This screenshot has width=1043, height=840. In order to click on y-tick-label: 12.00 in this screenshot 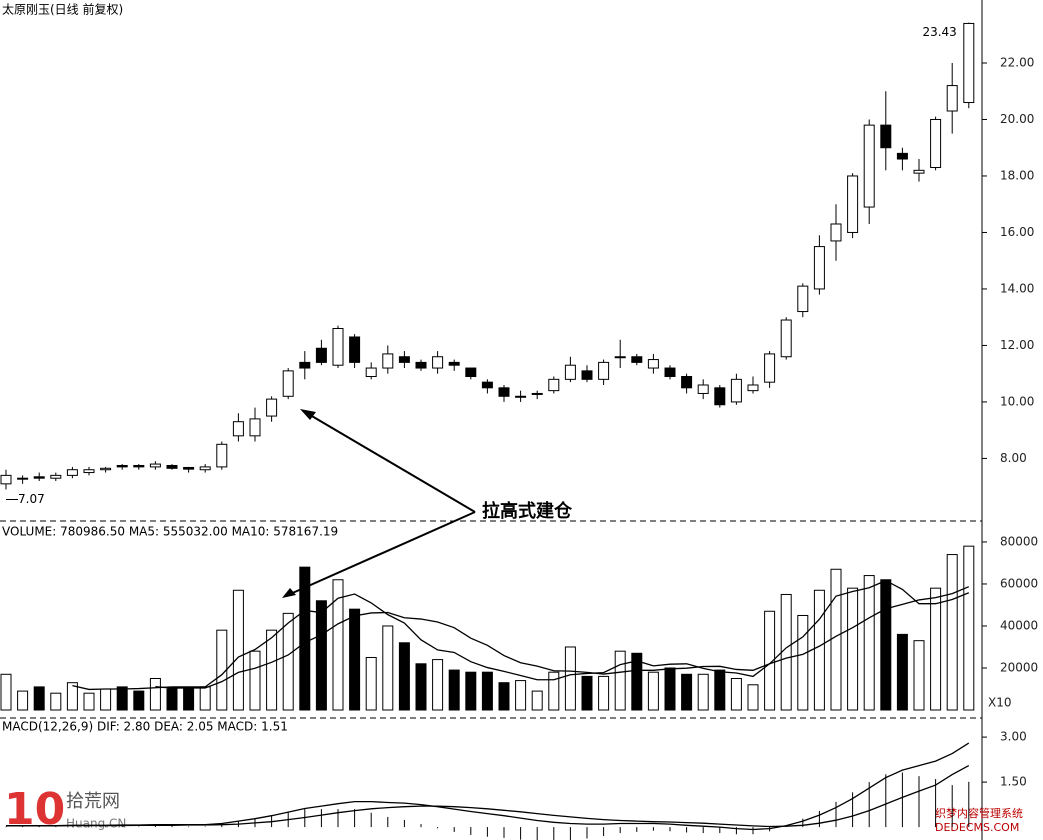, I will do `click(1017, 345)`.